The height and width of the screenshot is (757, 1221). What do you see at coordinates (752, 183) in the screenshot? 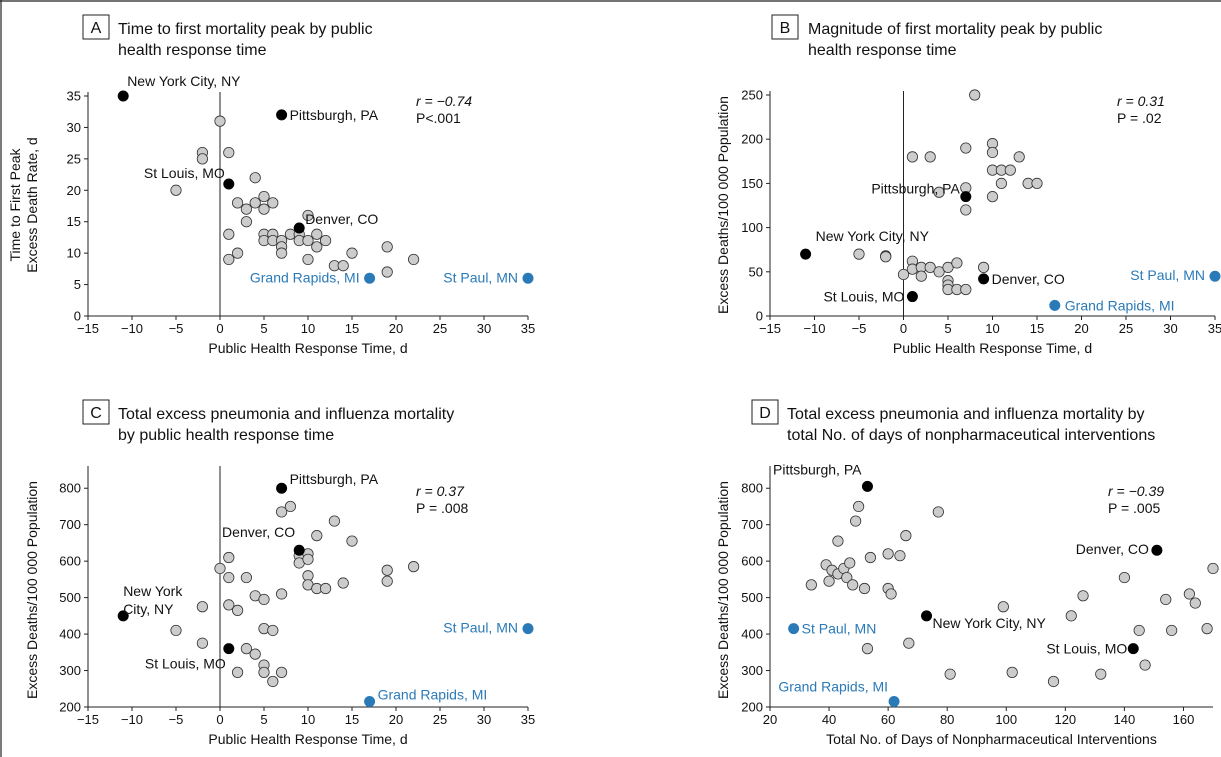
I see `y-tick-label: 150` at bounding box center [752, 183].